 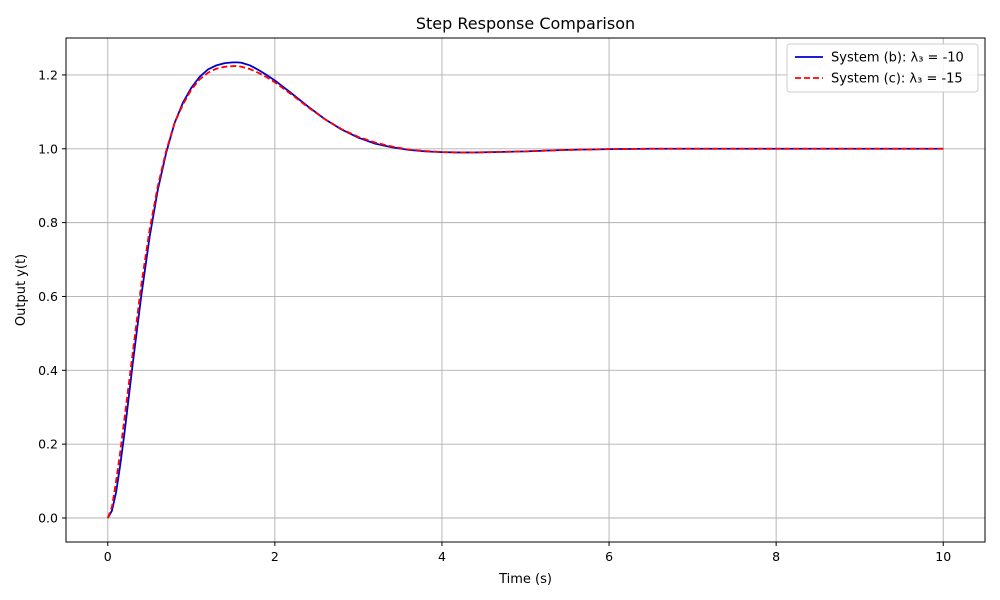 What do you see at coordinates (525, 579) in the screenshot?
I see `x-axis-label: Time (s)` at bounding box center [525, 579].